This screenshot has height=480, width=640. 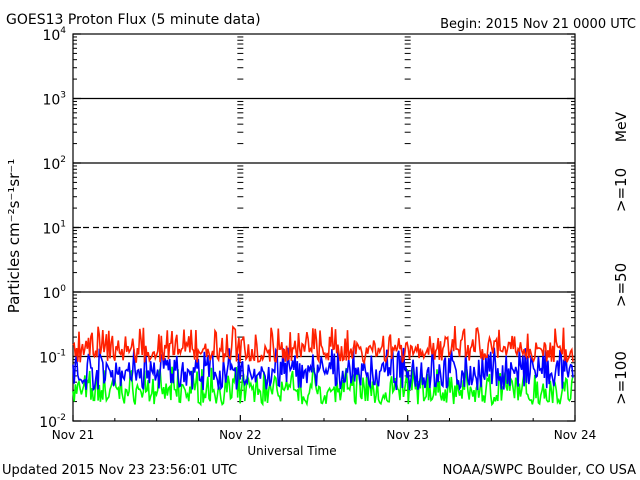 I want to click on y-tick-label: 10⁴, so click(x=54, y=35).